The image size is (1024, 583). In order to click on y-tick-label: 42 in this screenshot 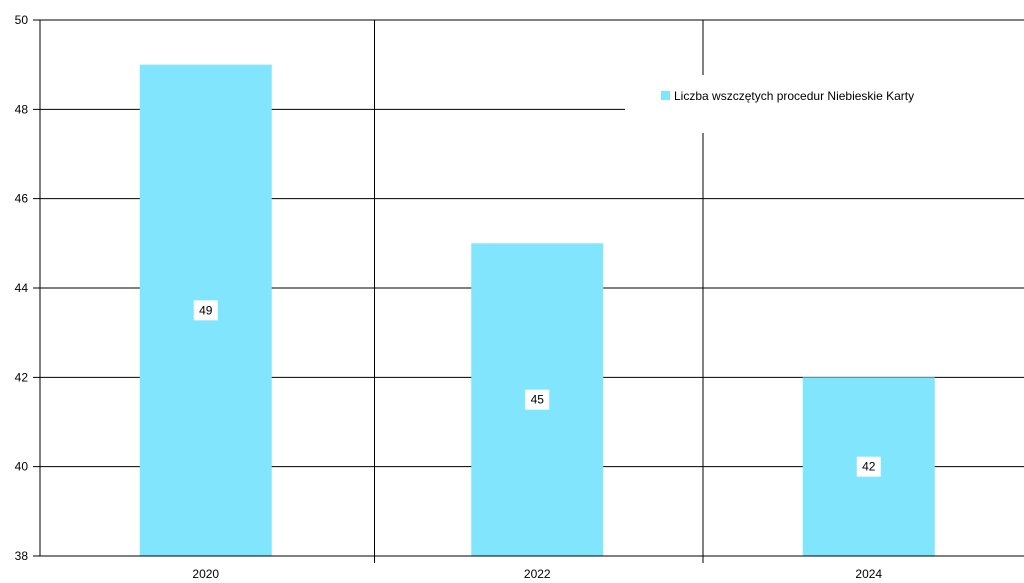, I will do `click(22, 377)`.